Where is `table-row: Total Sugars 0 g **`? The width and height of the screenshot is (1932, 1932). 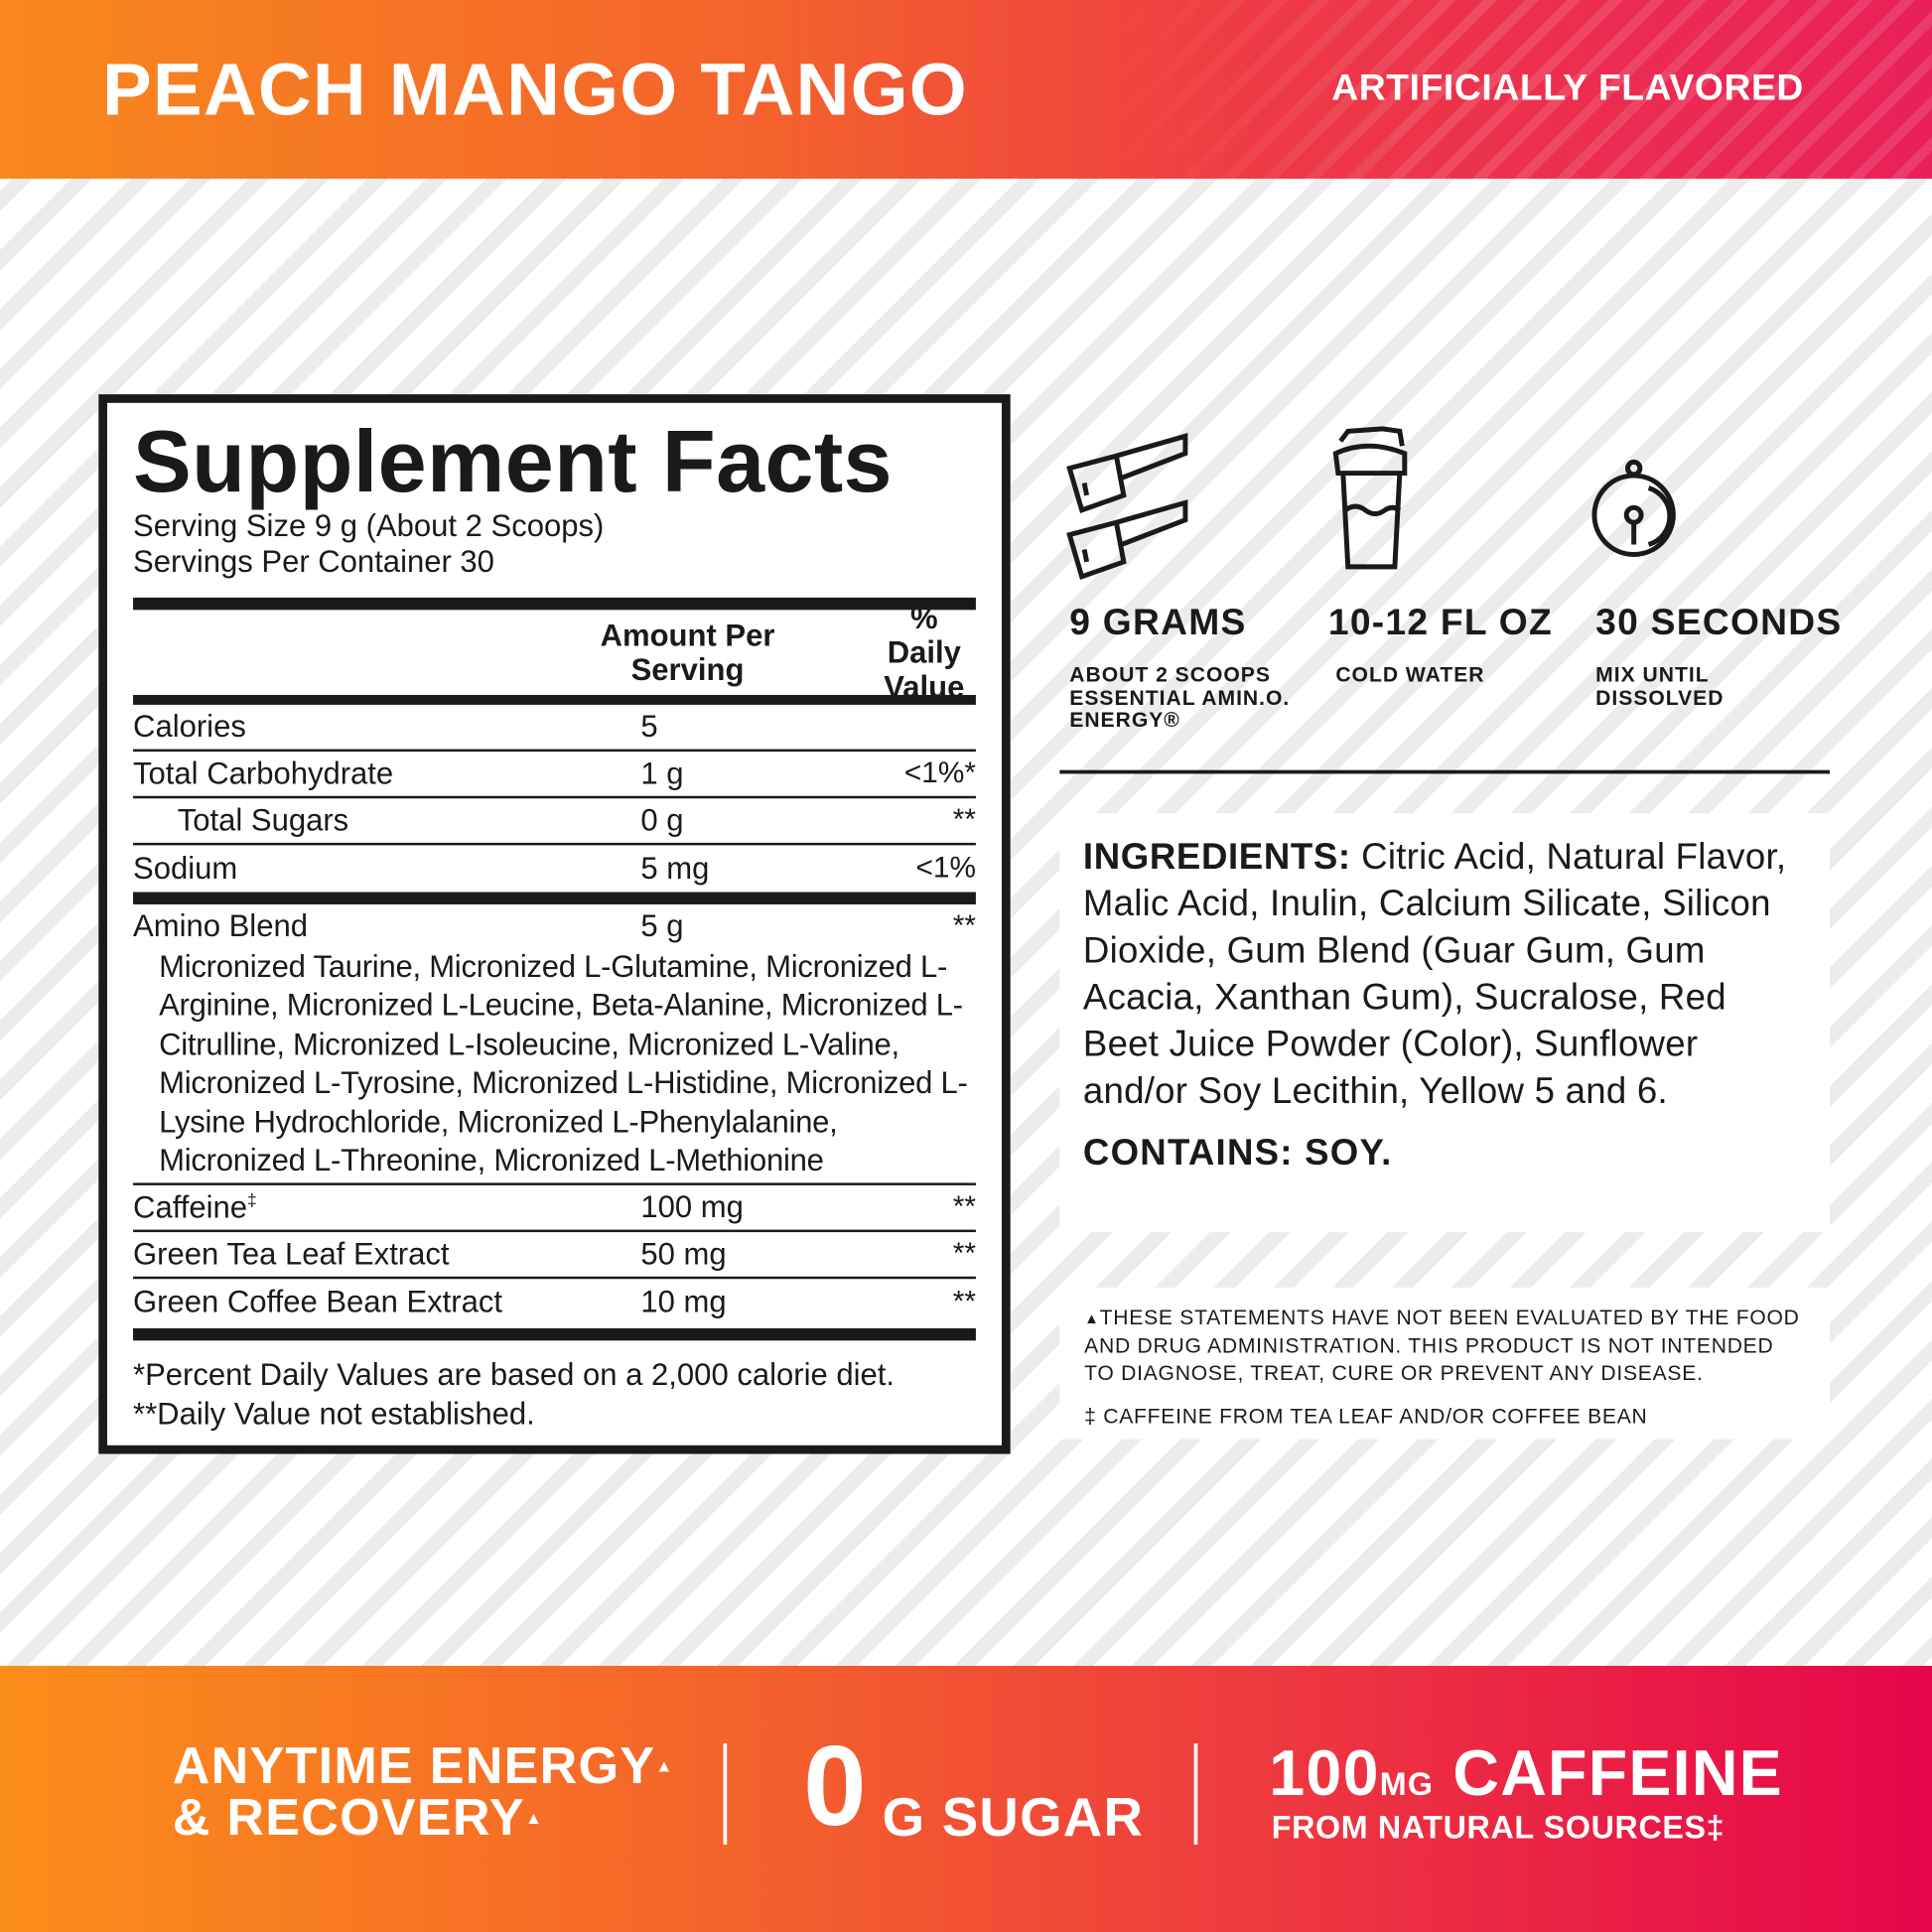 table-row: Total Sugars 0 g ** is located at coordinates (554, 822).